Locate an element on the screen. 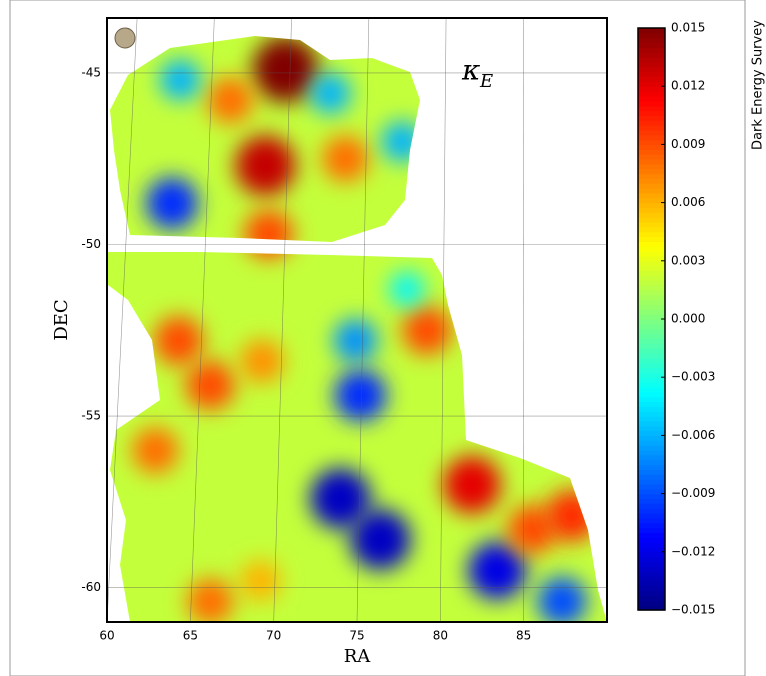 Image resolution: width=766 pixels, height=676 pixels. x-tick-label: 80 is located at coordinates (440, 636).